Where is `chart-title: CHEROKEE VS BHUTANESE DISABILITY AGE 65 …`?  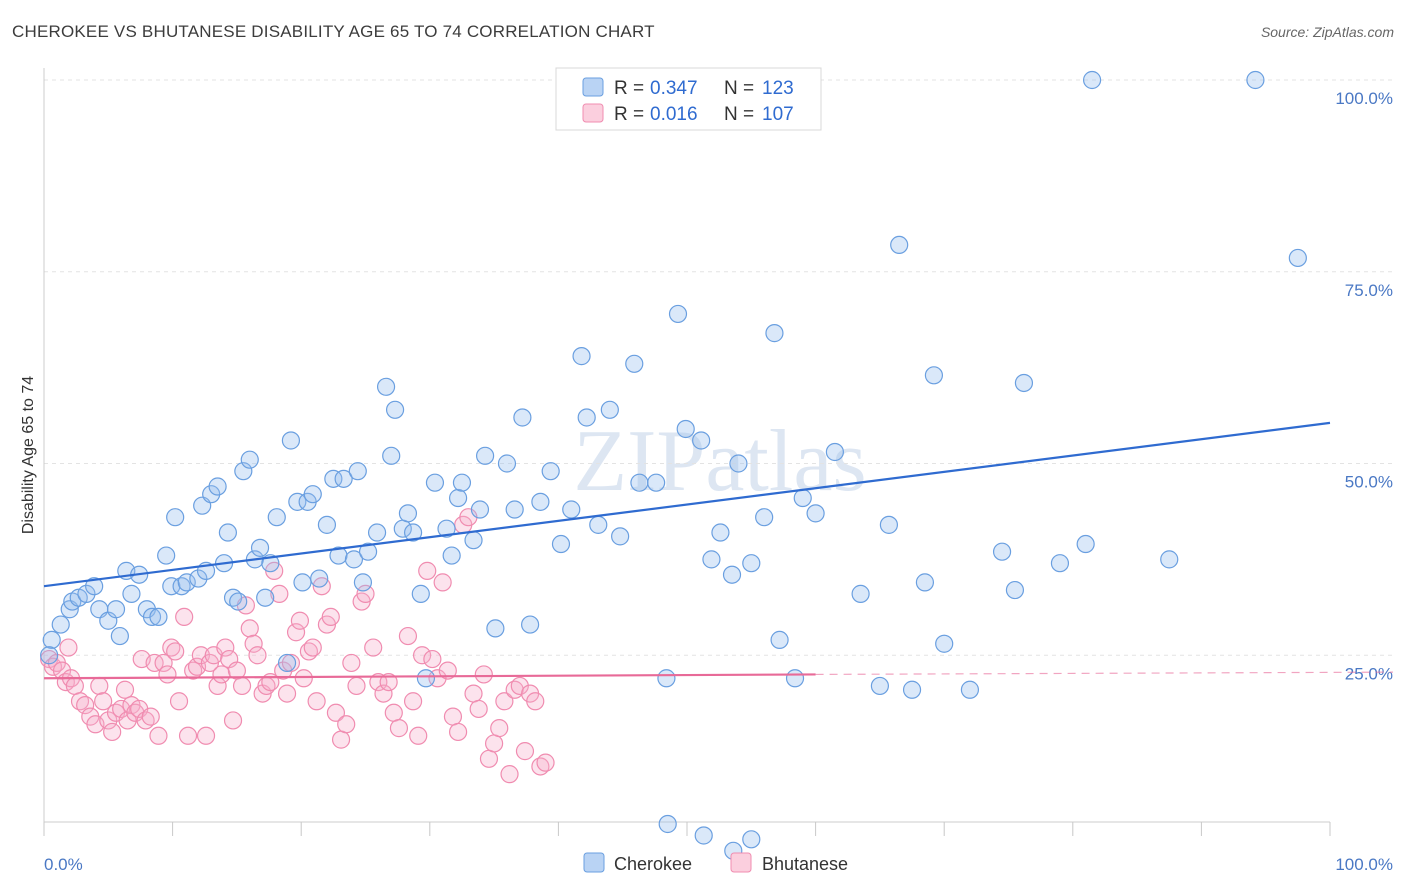
chart-title: CHEROKEE VS BHUTANESE DISABILITY AGE 65 … is located at coordinates (333, 31).